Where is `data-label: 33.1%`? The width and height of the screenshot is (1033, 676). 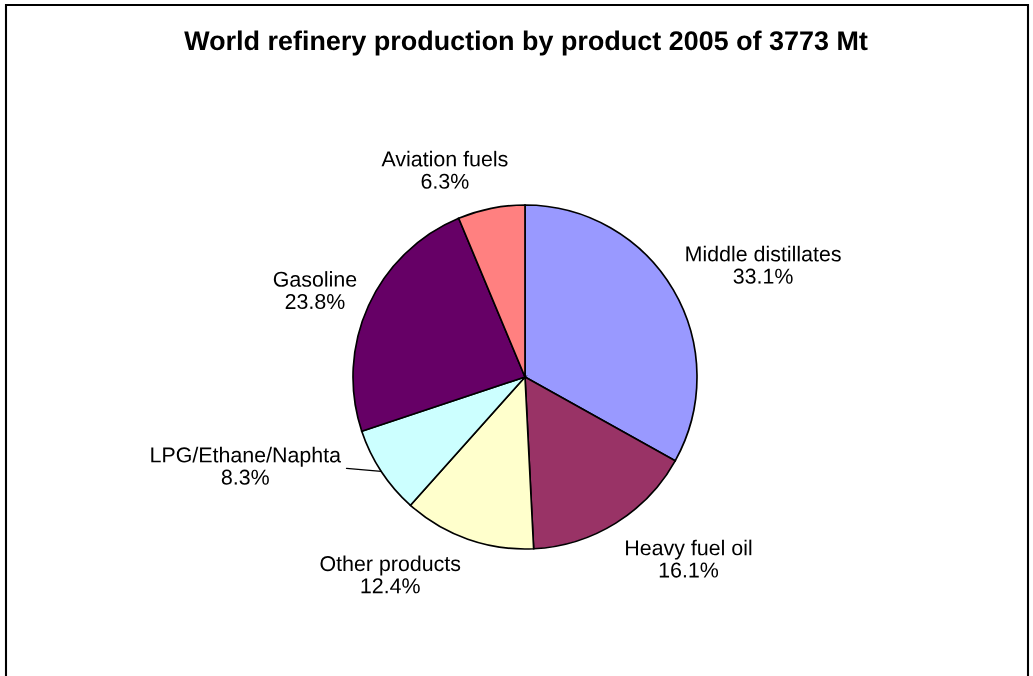 data-label: 33.1% is located at coordinates (763, 276).